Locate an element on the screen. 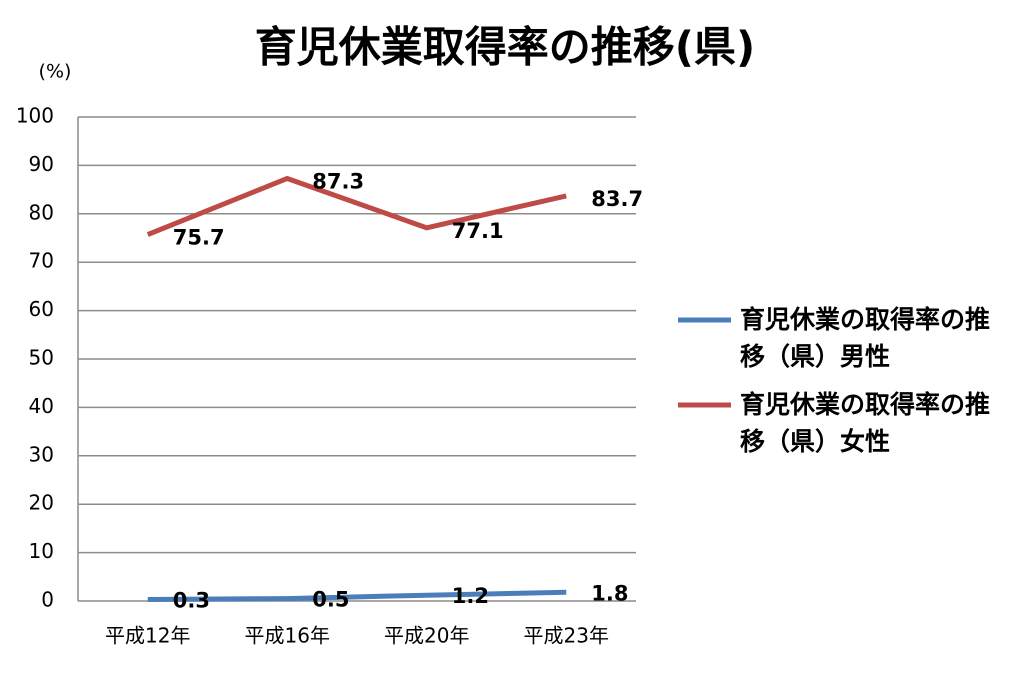  y-tick-label: 60 is located at coordinates (41, 309).